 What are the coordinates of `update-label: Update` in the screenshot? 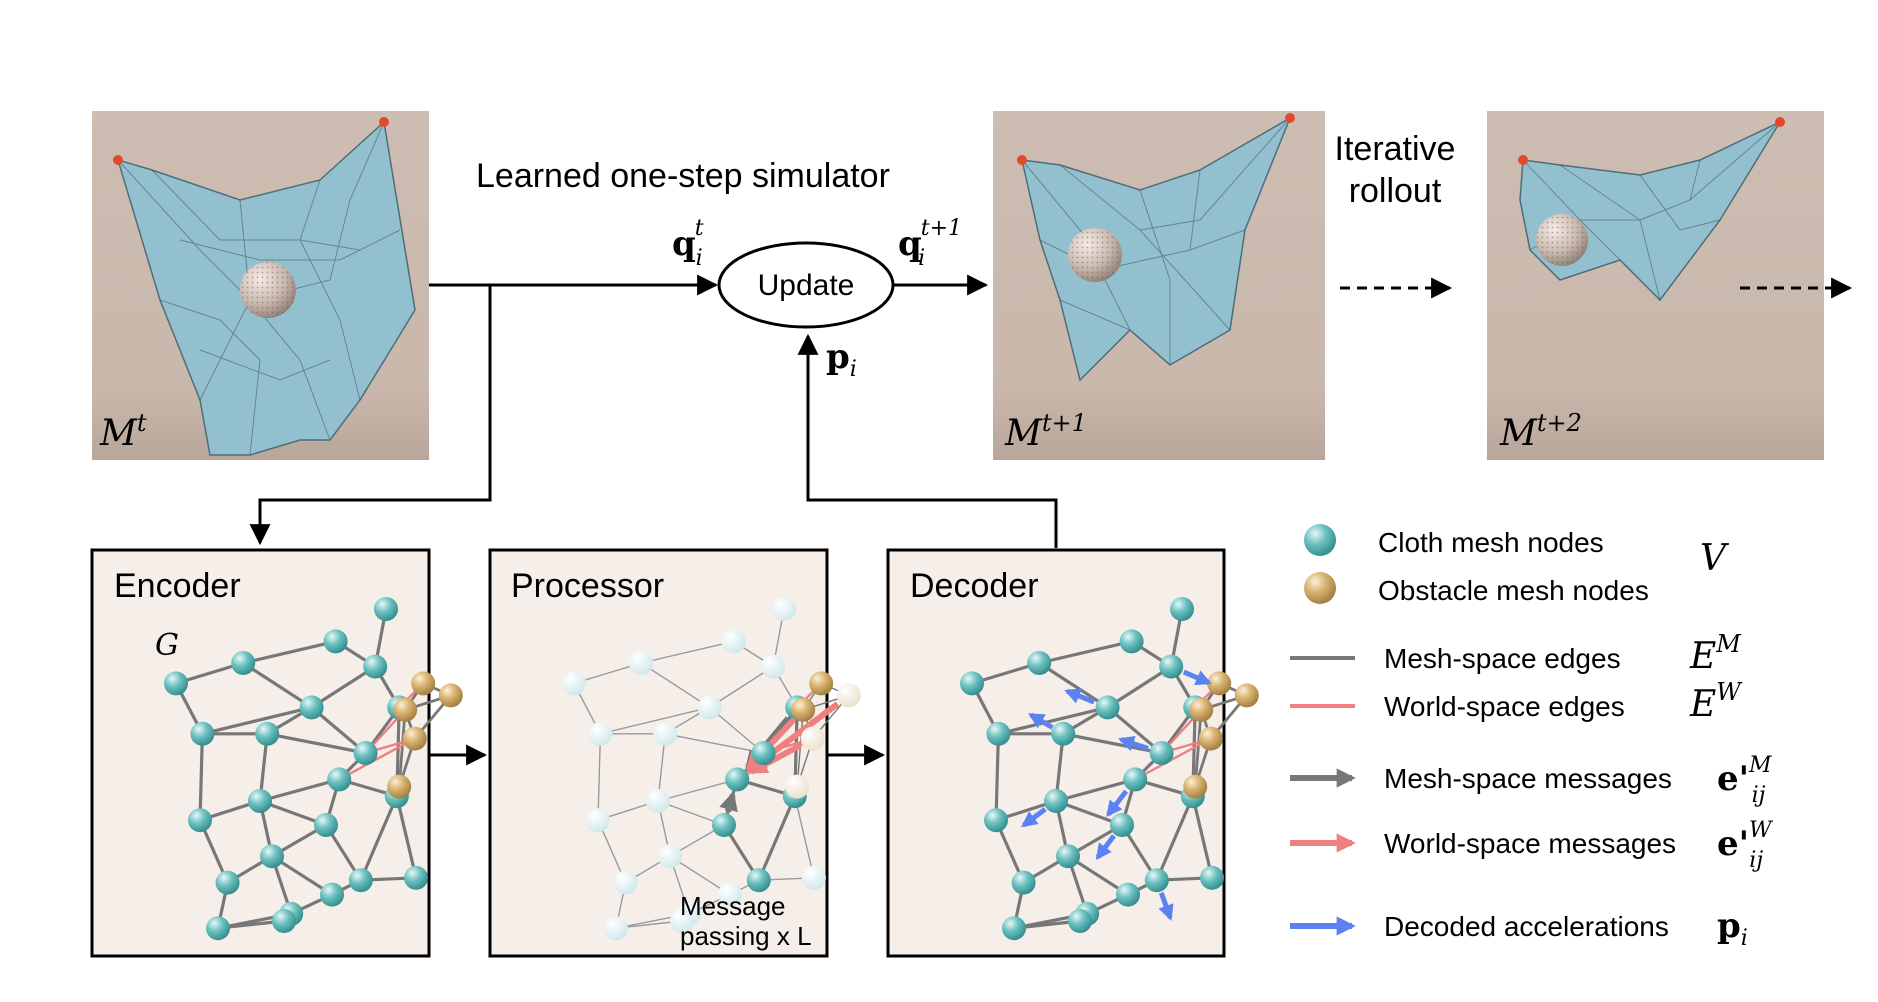 It's located at (806, 285).